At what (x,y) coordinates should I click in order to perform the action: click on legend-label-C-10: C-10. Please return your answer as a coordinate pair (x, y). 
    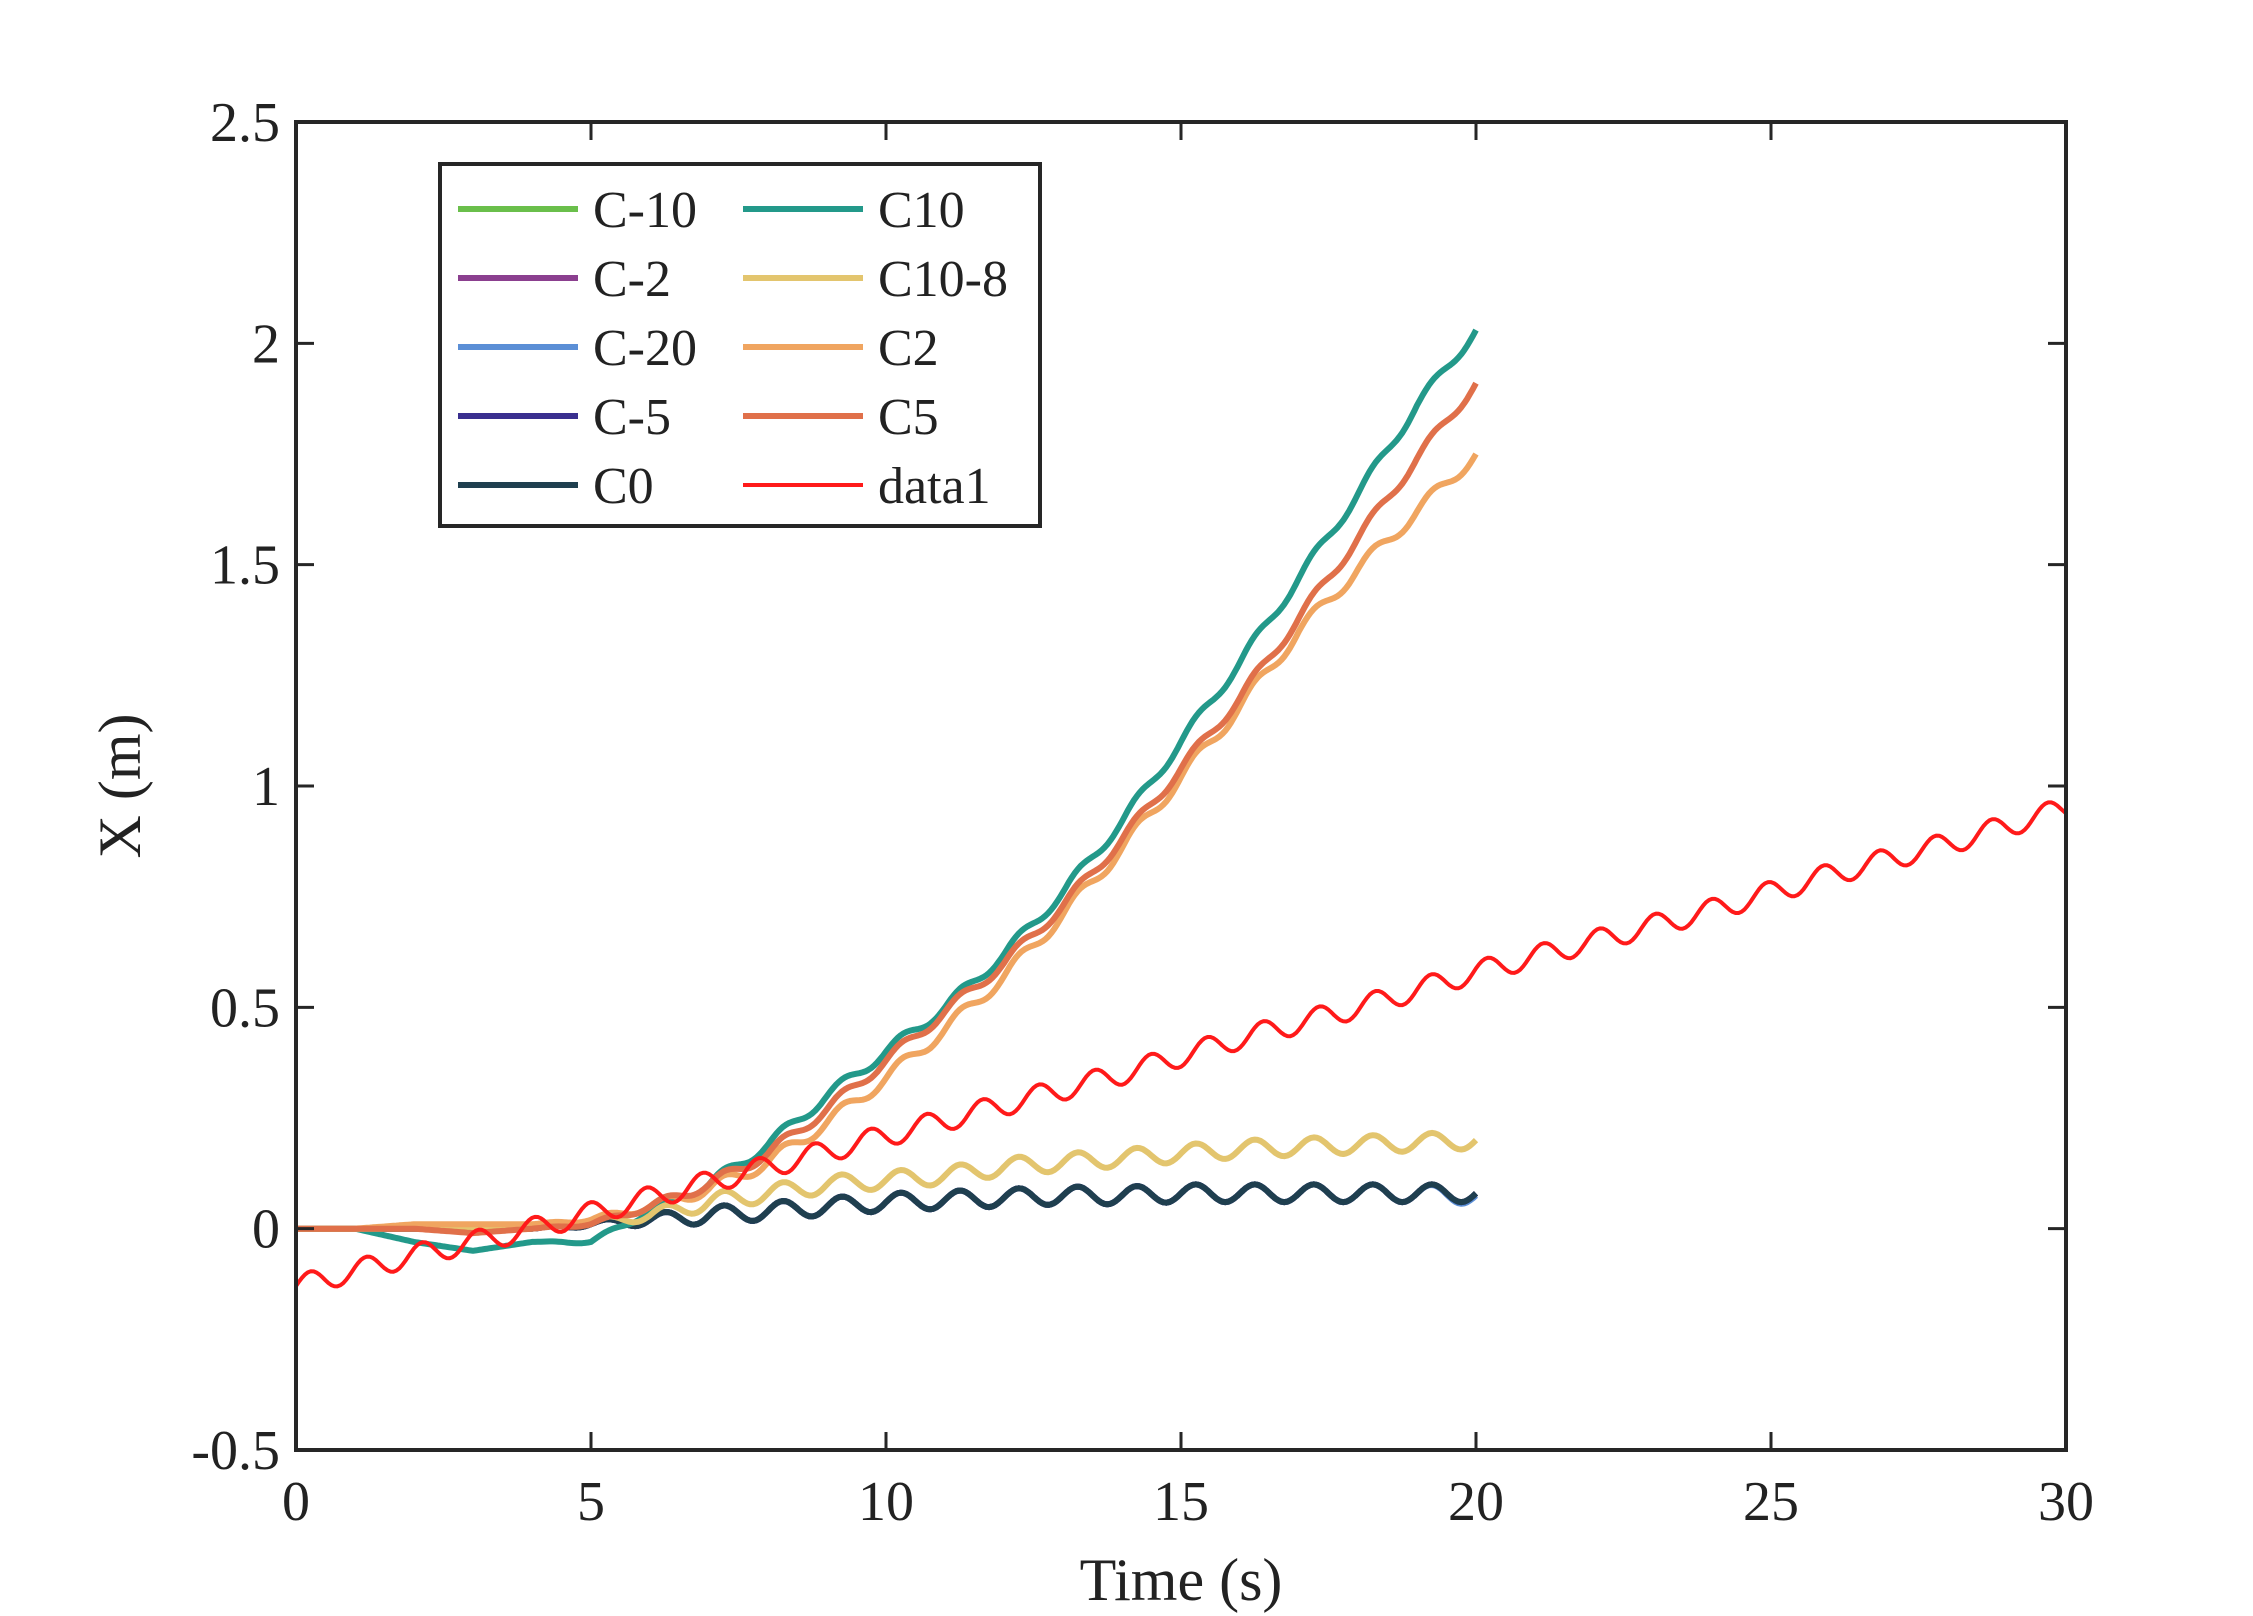
    Looking at the image, I should click on (645, 210).